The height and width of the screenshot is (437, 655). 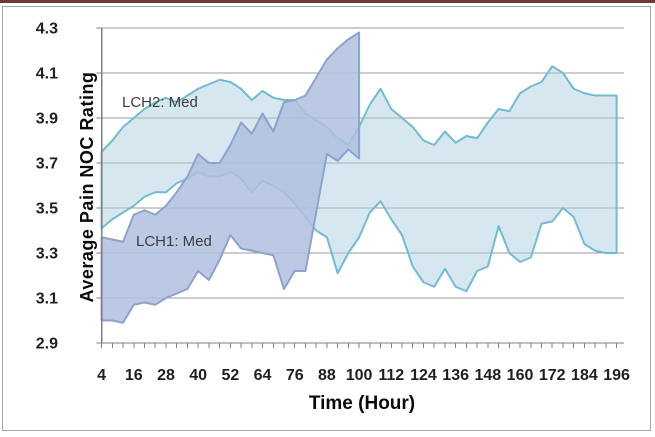 What do you see at coordinates (198, 375) in the screenshot?
I see `x-tick-label: 40` at bounding box center [198, 375].